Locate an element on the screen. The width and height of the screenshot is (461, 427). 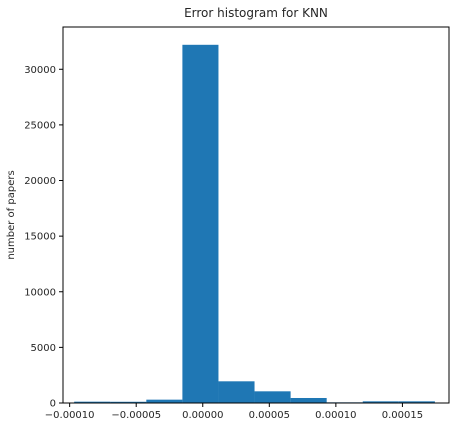
chart-title: Error histogram for KNN is located at coordinates (256, 13).